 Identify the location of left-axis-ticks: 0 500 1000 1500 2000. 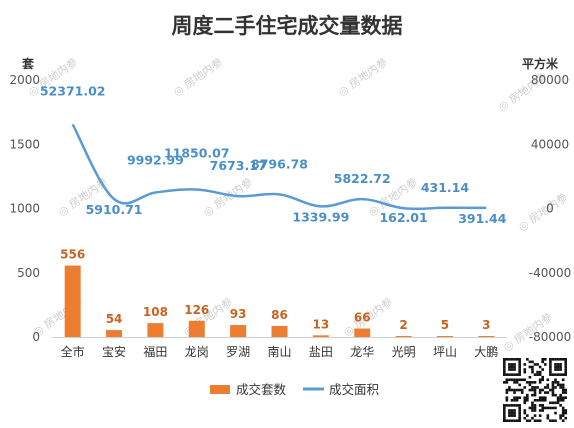
(24, 208).